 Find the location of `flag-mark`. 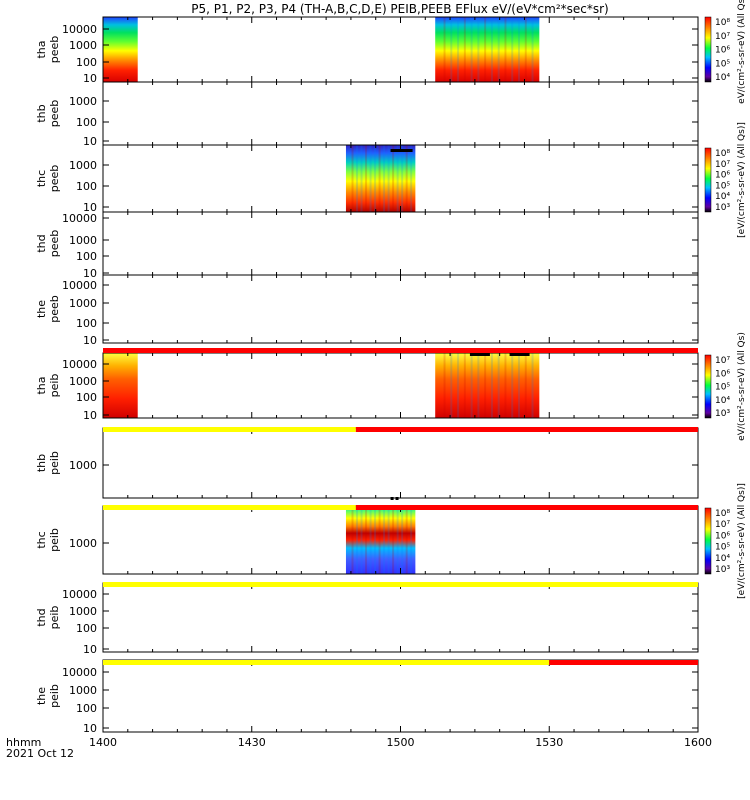

flag-mark is located at coordinates (401, 150).